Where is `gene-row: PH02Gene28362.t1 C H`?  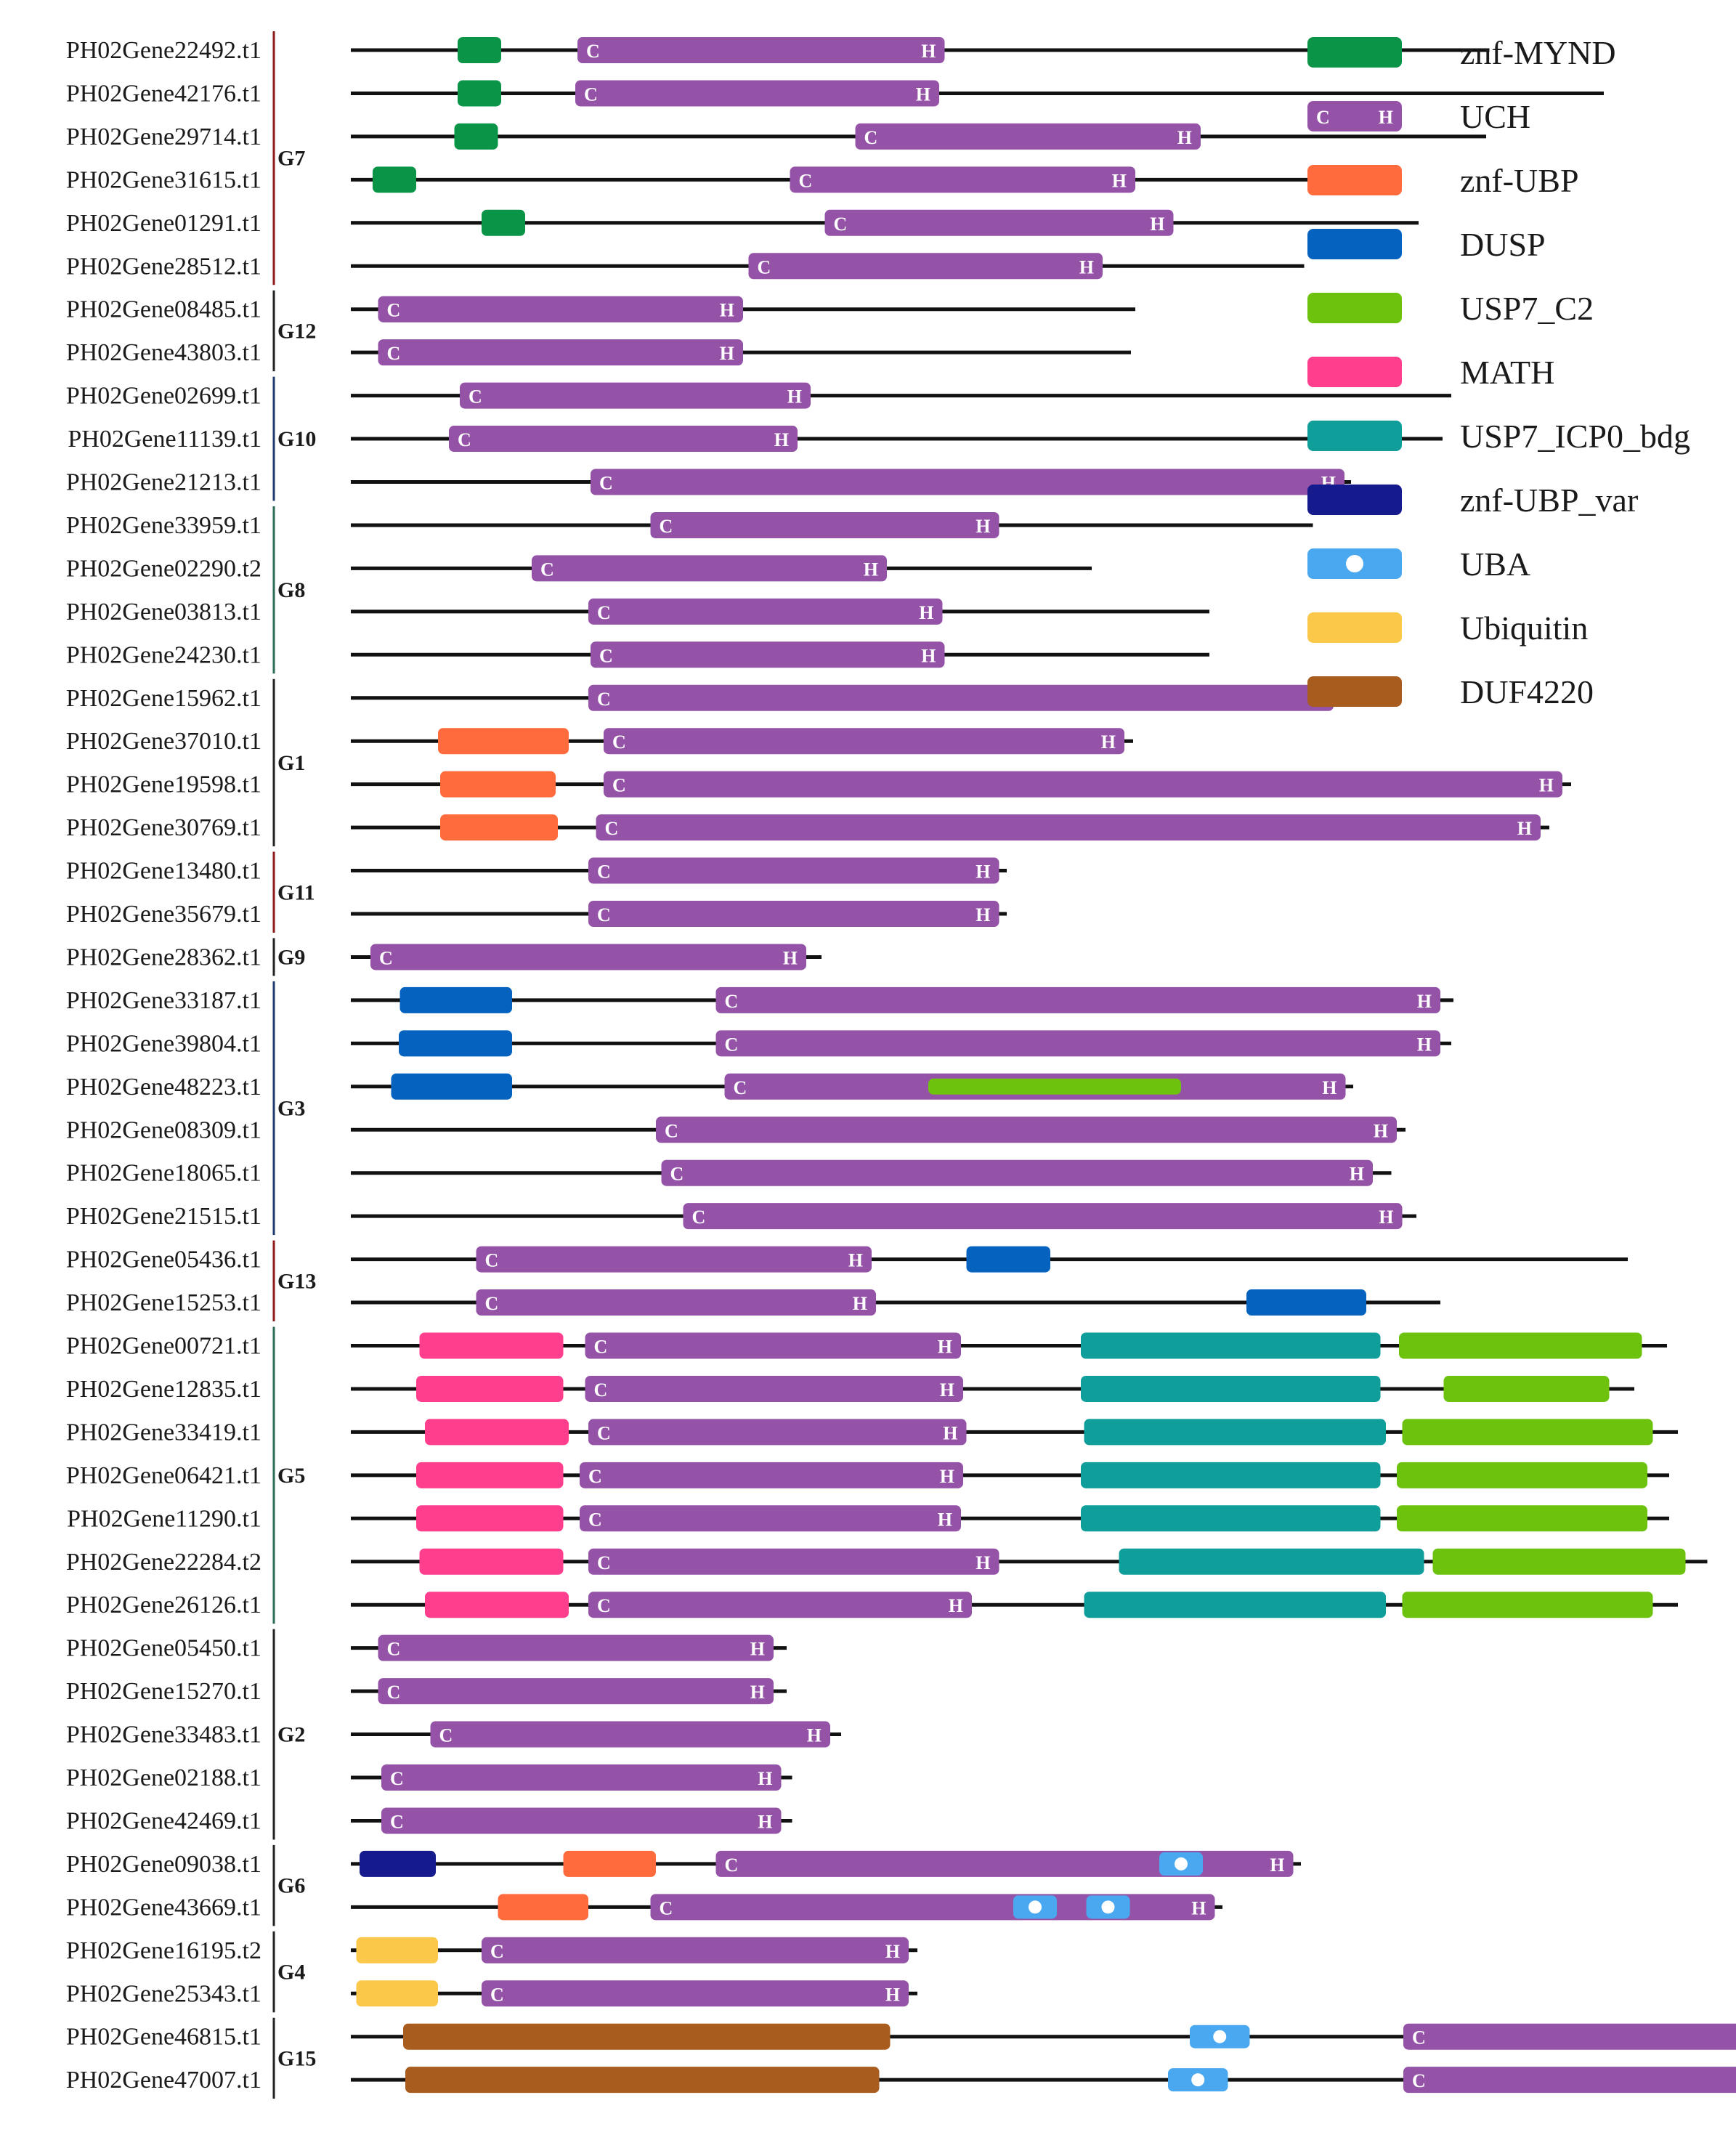 gene-row: PH02Gene28362.t1 C H is located at coordinates (444, 957).